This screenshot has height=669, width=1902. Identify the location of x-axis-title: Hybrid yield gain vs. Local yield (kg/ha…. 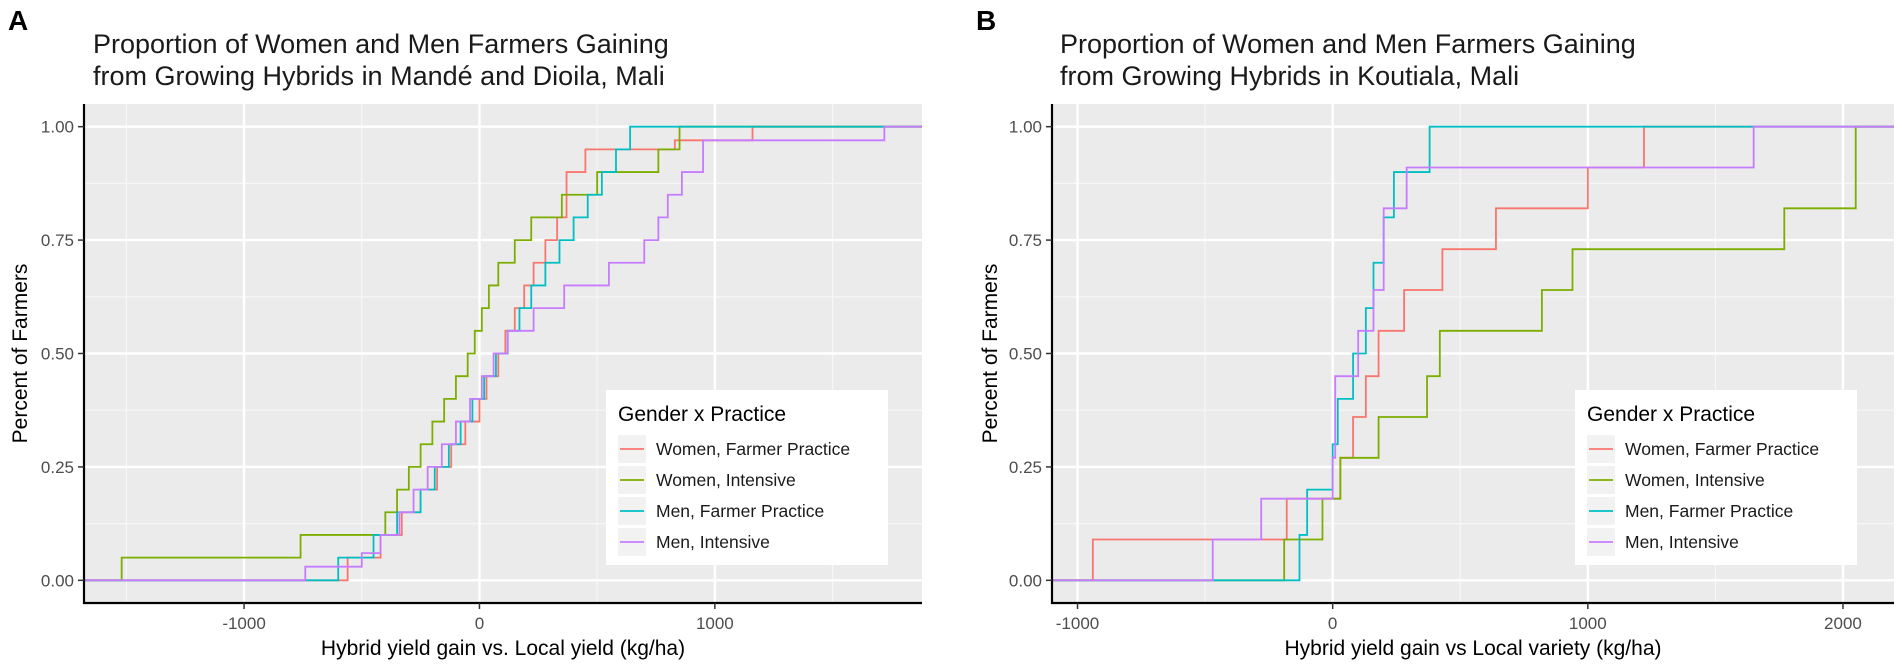
(503, 648).